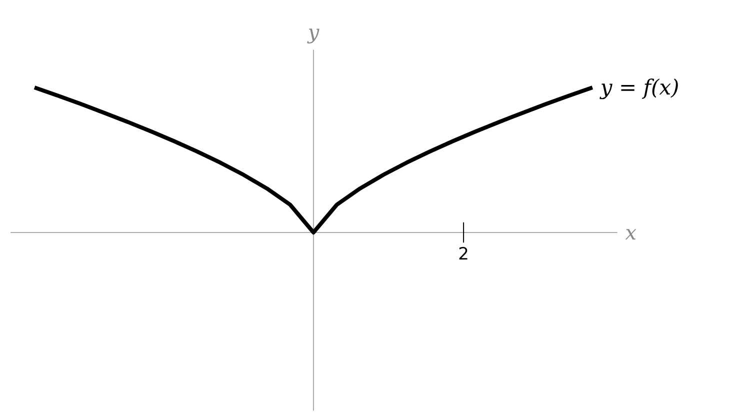 The image size is (730, 419). I want to click on y-axis-title: y, so click(313, 32).